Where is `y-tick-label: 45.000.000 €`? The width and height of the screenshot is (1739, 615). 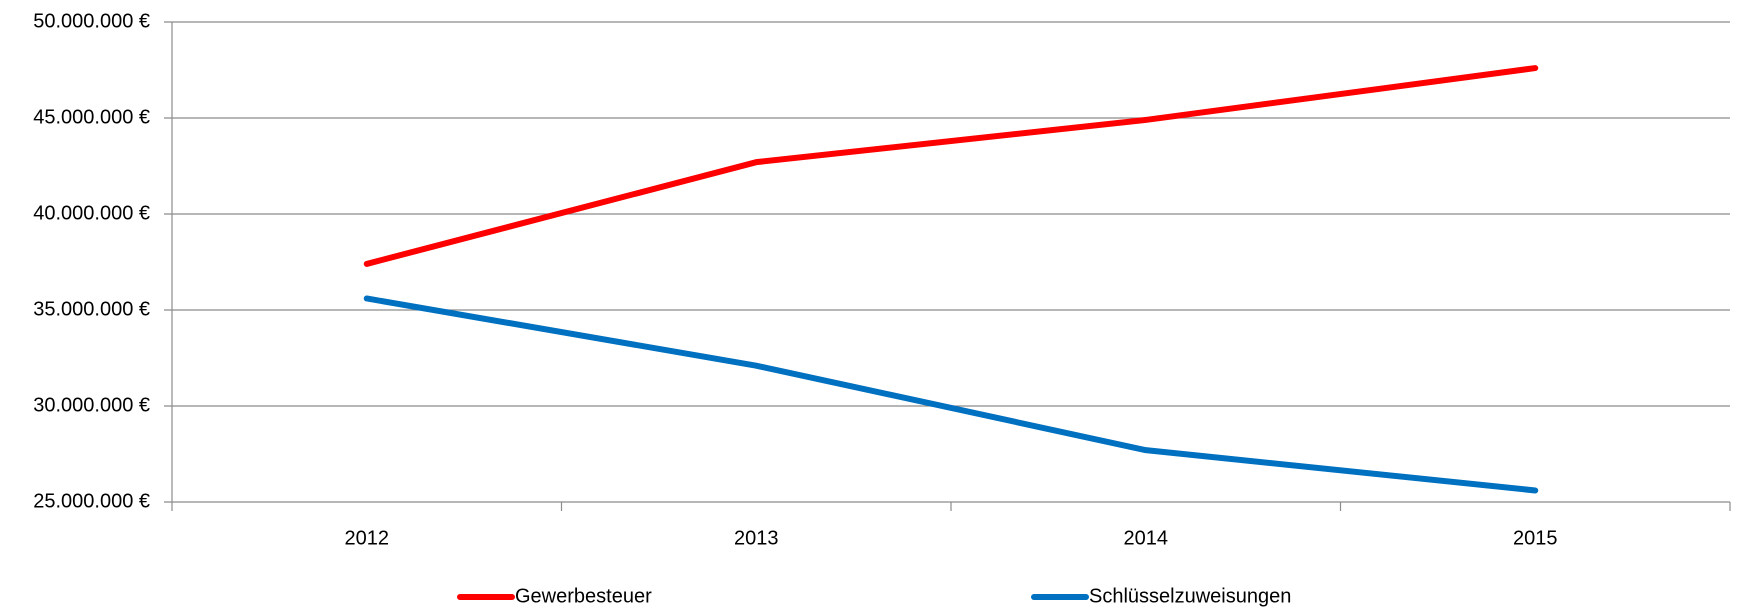 y-tick-label: 45.000.000 € is located at coordinates (91, 117).